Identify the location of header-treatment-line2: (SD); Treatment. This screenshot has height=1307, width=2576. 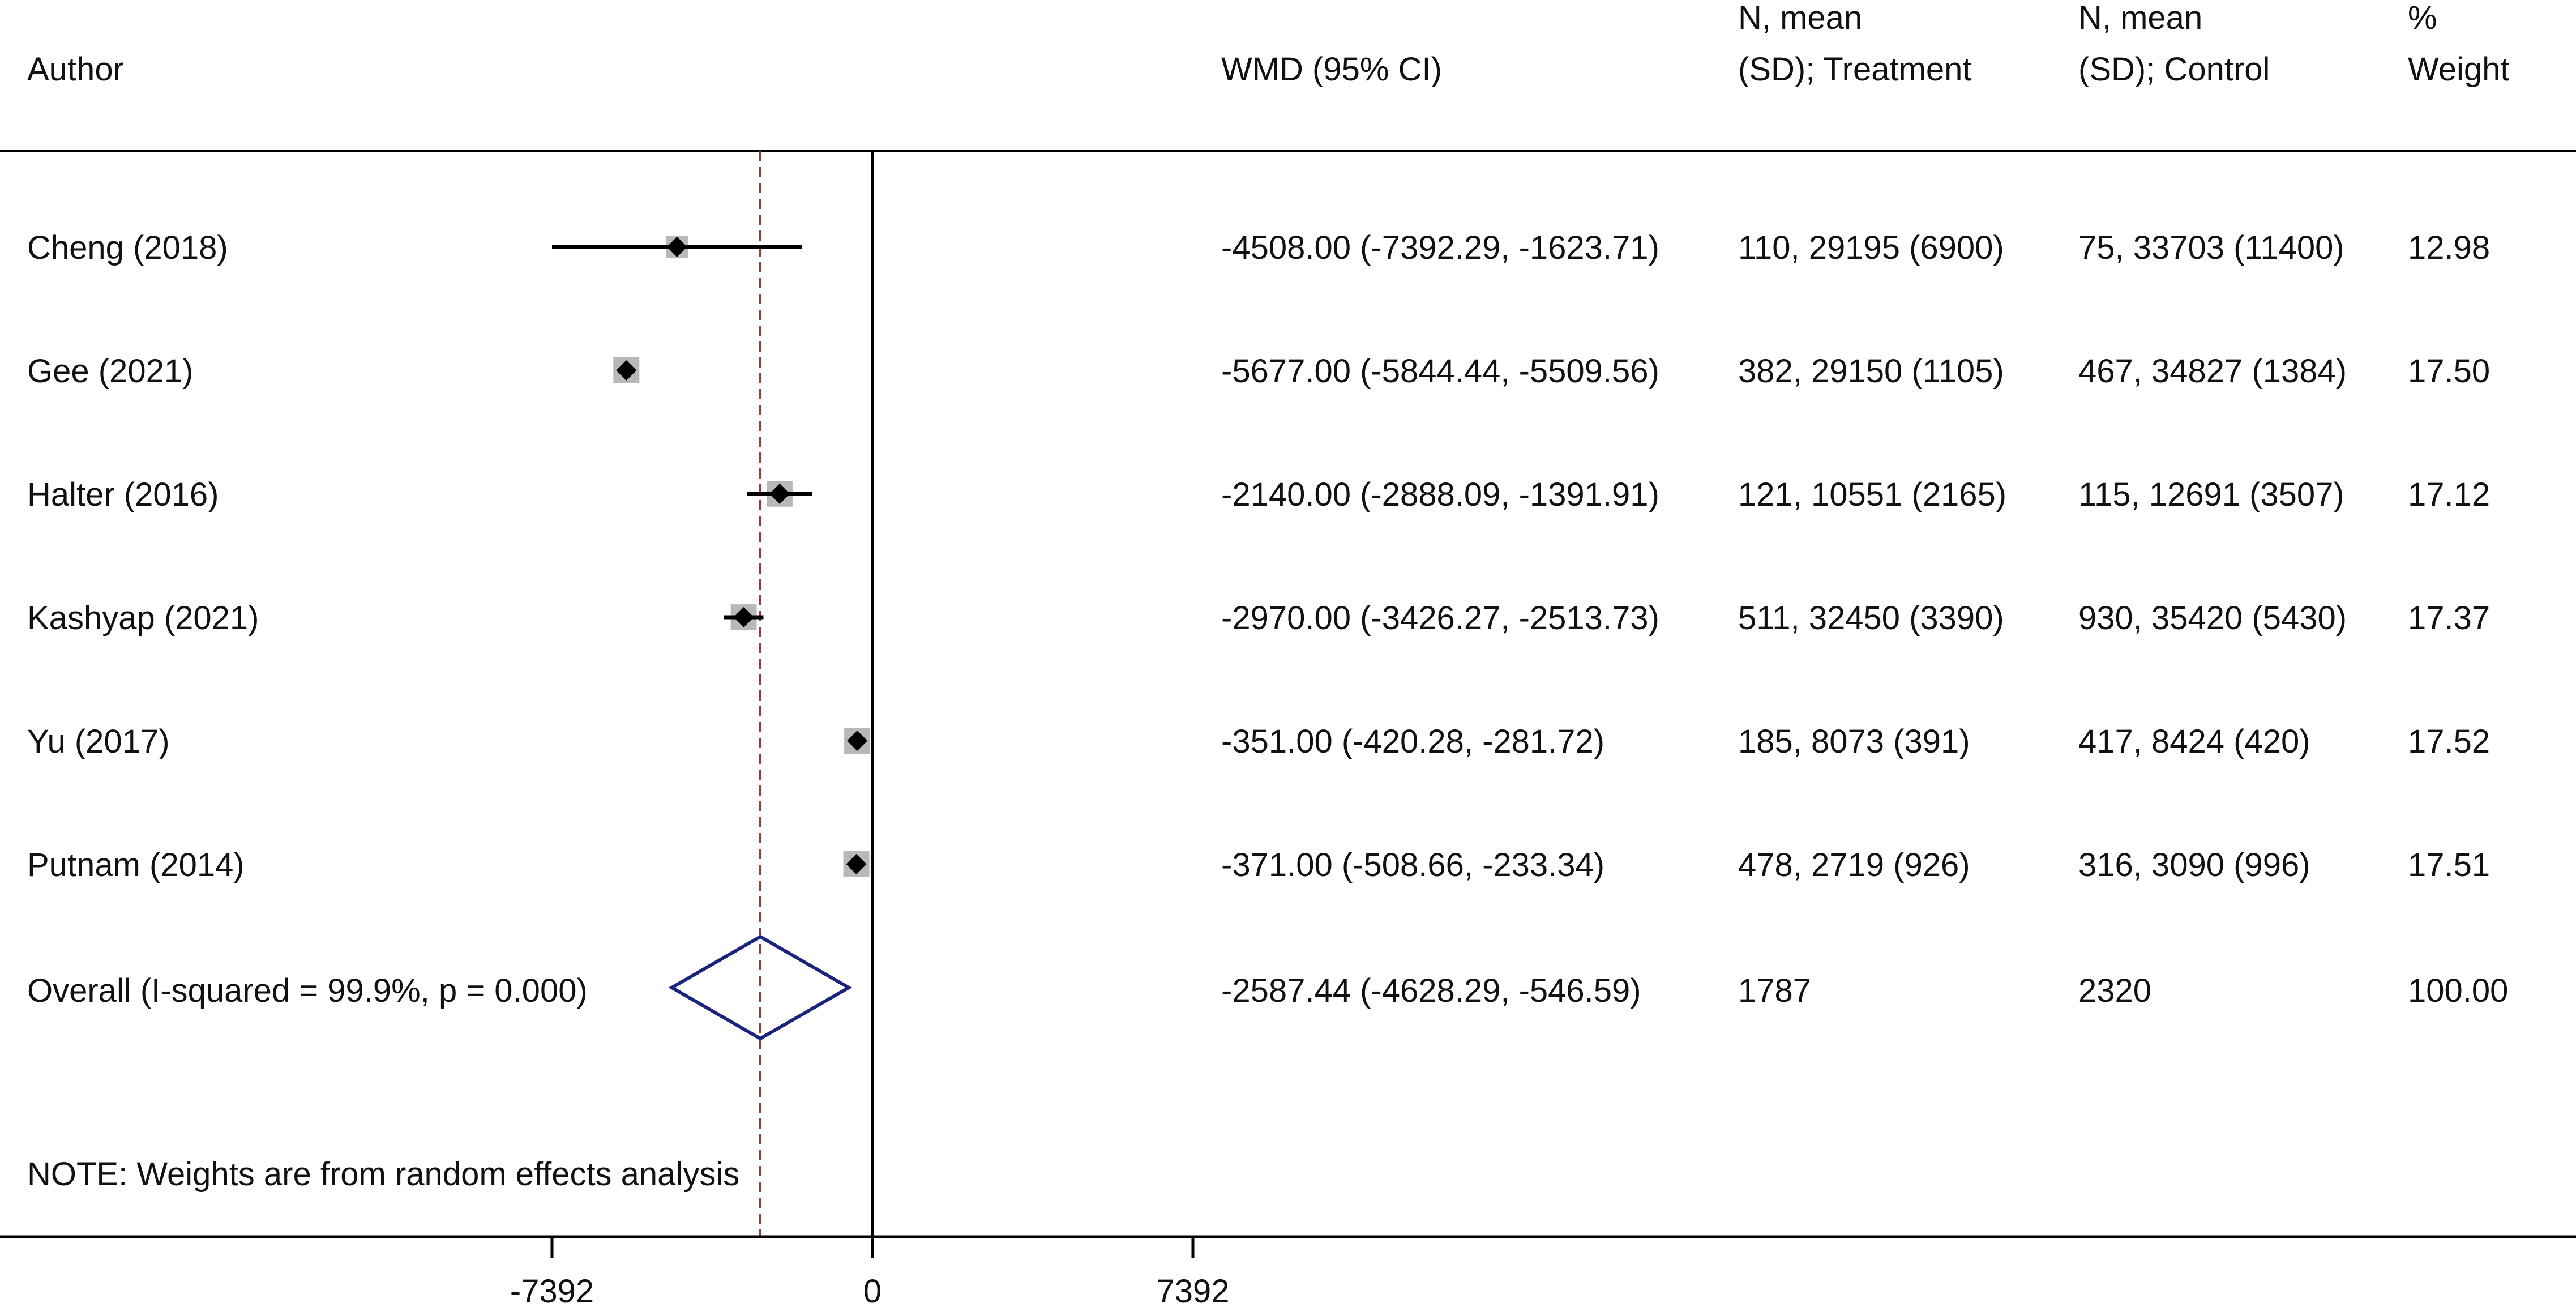
(1855, 69).